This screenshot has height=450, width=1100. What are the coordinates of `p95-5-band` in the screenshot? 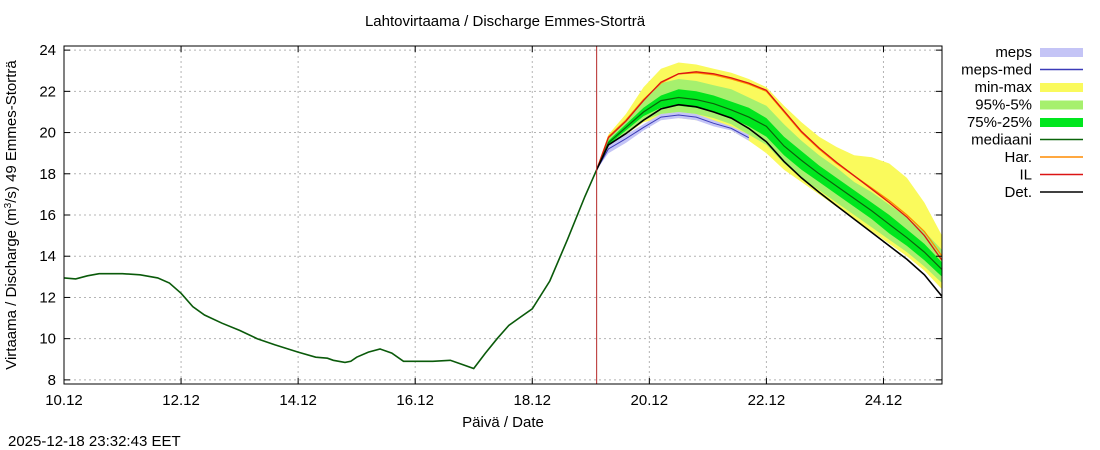 It's located at (769, 181).